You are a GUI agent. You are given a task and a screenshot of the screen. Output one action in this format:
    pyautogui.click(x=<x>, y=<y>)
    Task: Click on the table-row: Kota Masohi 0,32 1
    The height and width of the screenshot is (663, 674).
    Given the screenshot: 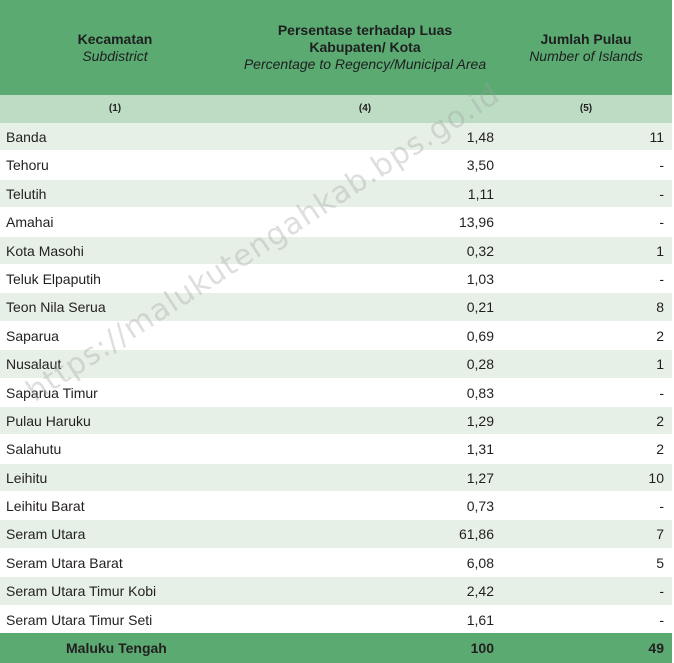 What is the action you would take?
    pyautogui.click(x=336, y=250)
    